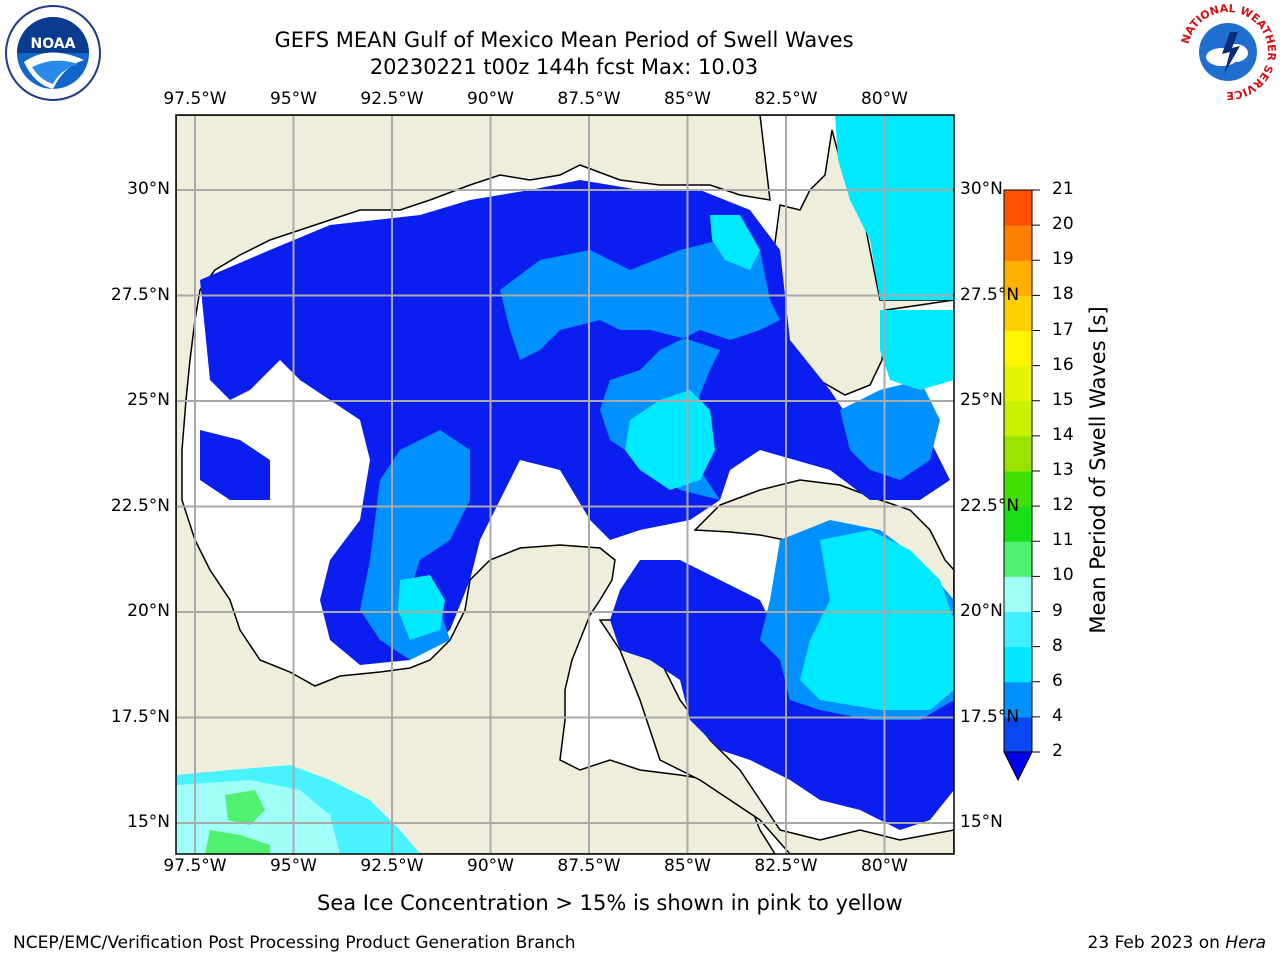 This screenshot has height=960, width=1280. I want to click on date-text: 23 Feb 2023 on, so click(1156, 943).